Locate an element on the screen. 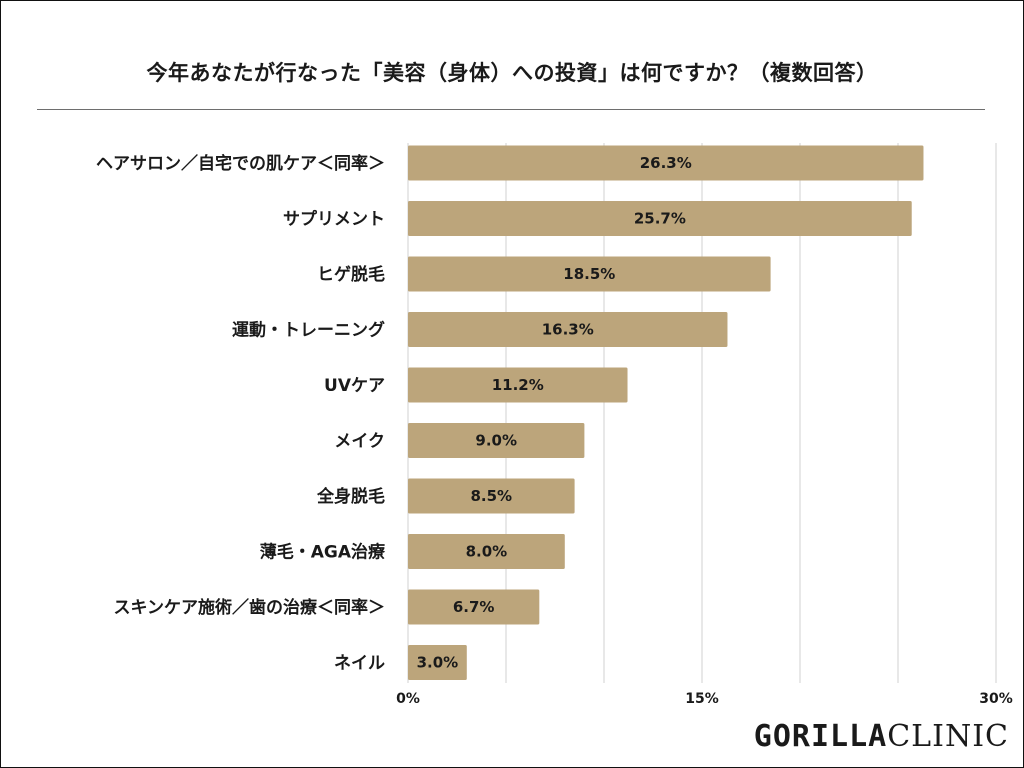 This screenshot has width=1024, height=768. category-label-2: ヒゲ脱毛 is located at coordinates (351, 274).